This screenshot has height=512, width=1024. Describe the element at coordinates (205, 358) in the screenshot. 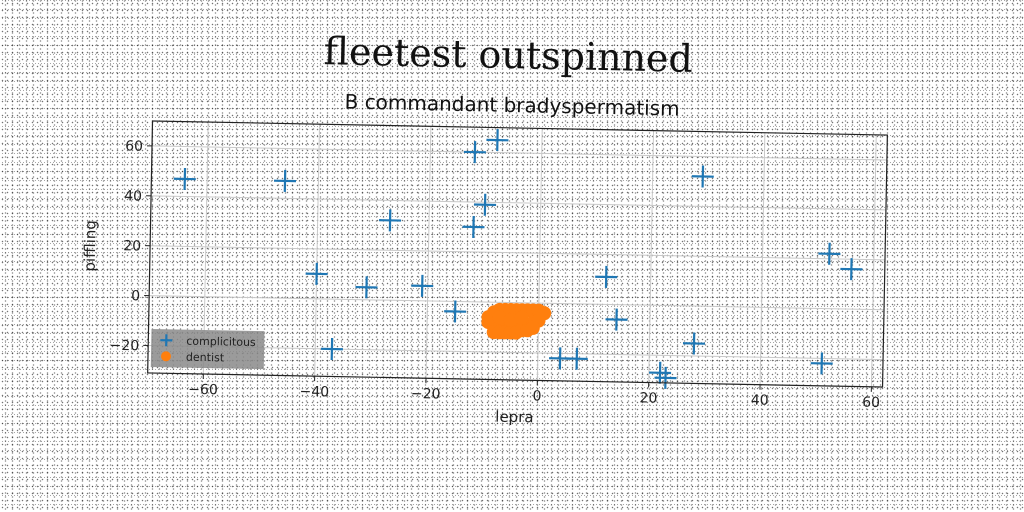

I see `legend-label-dentist: dentist` at that location.